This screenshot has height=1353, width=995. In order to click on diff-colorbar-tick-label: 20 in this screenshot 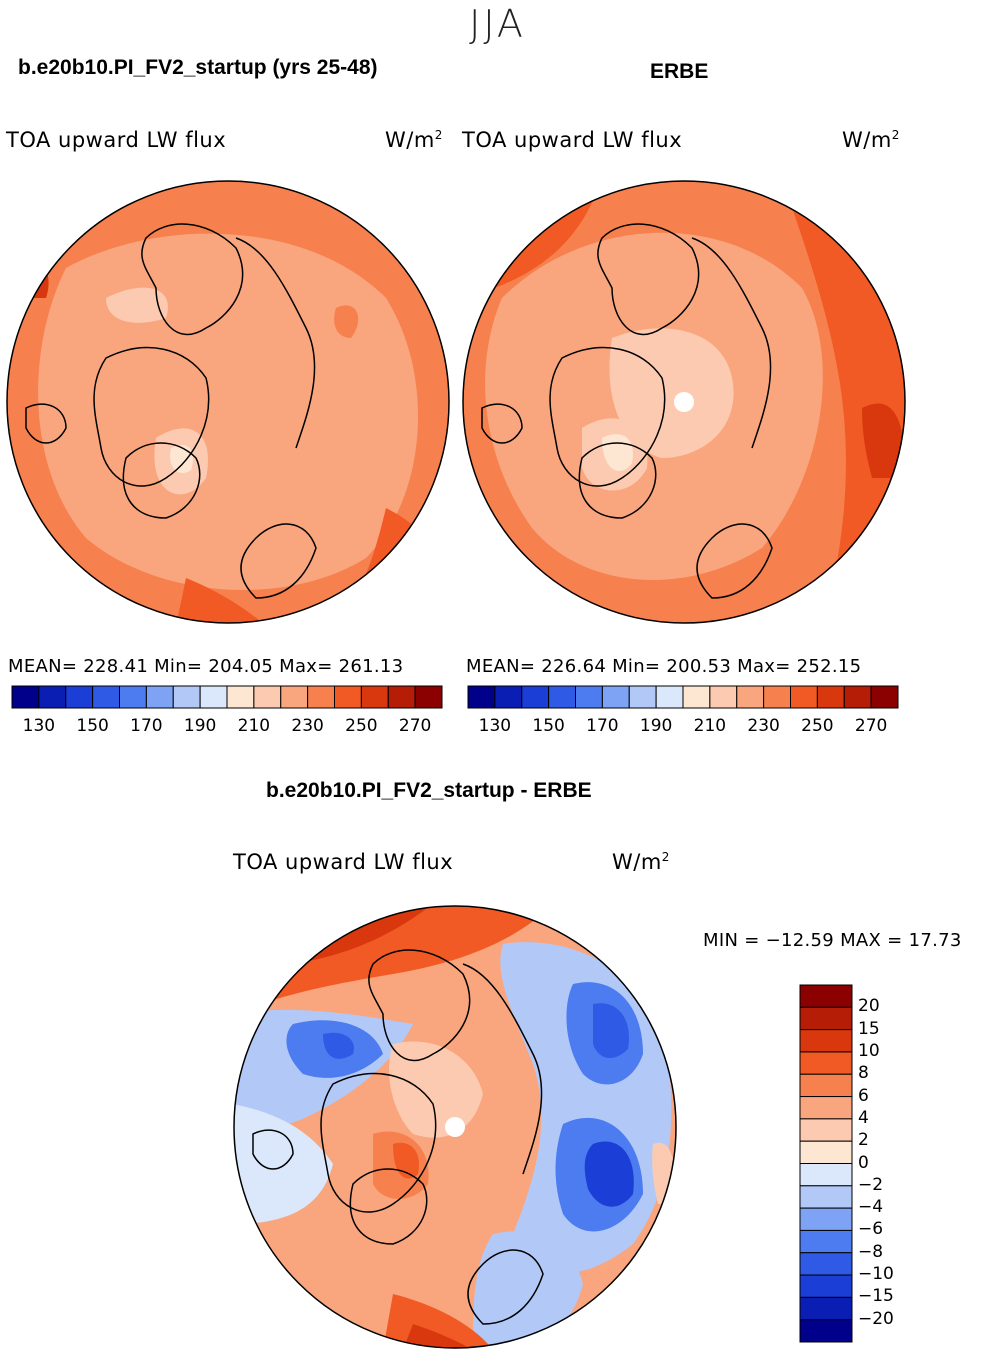, I will do `click(869, 1006)`.